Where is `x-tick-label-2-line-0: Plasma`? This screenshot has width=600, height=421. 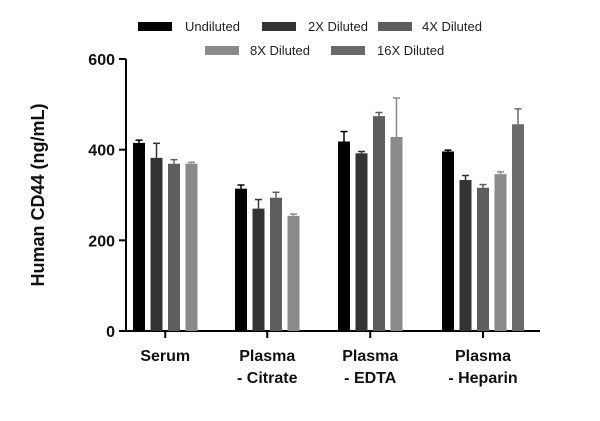 x-tick-label-2-line-0: Plasma is located at coordinates (370, 356).